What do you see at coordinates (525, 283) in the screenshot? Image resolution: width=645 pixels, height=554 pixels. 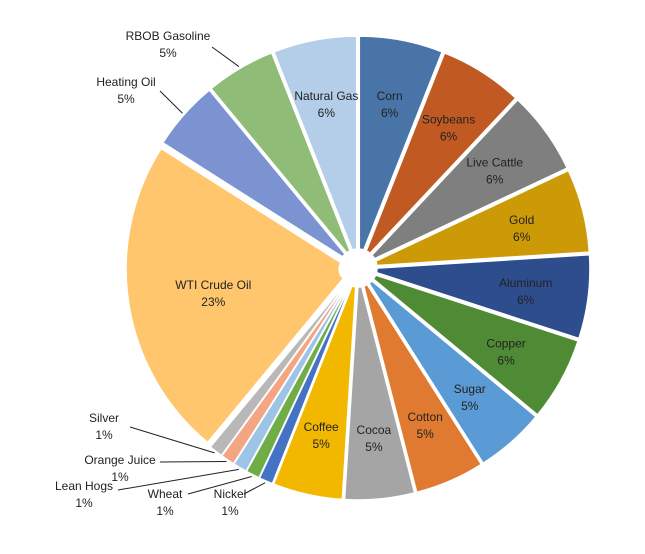 I see `slice-label-aluminum: Aluminum` at bounding box center [525, 283].